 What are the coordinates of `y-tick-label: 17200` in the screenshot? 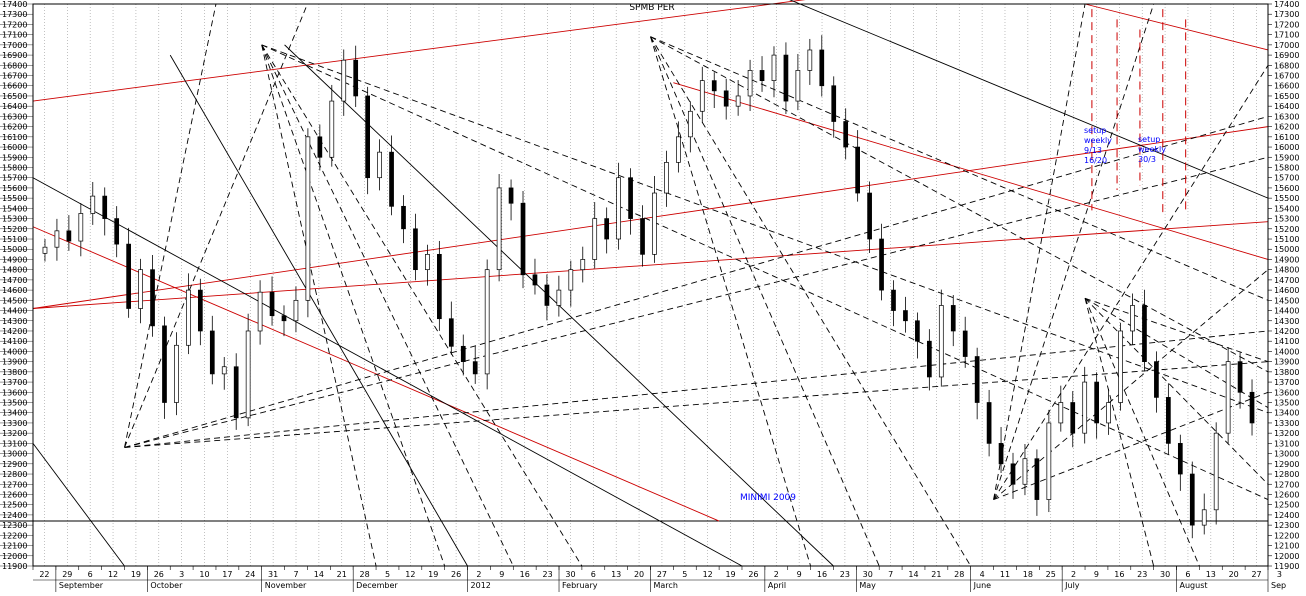 It's located at (1286, 24).